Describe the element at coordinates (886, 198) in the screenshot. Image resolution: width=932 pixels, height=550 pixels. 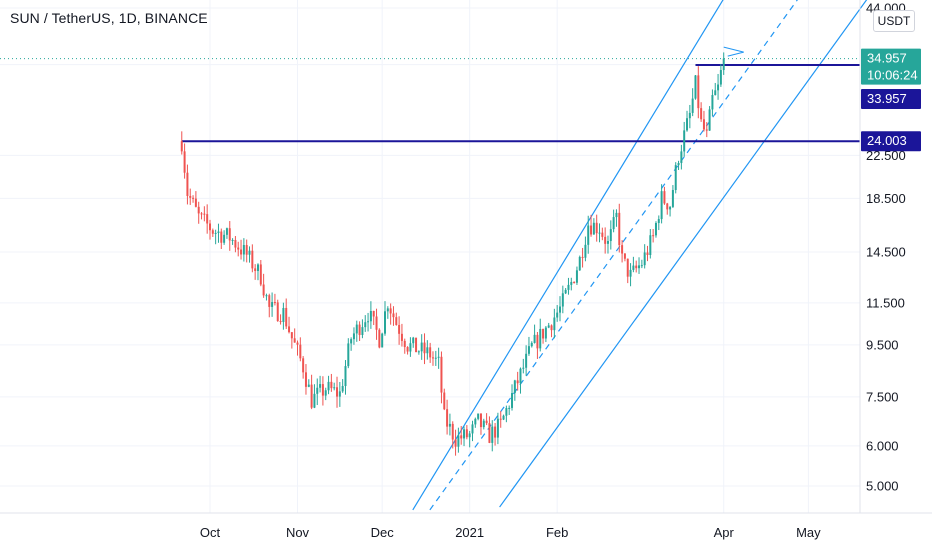
I see `y-tick-label: 18.500` at that location.